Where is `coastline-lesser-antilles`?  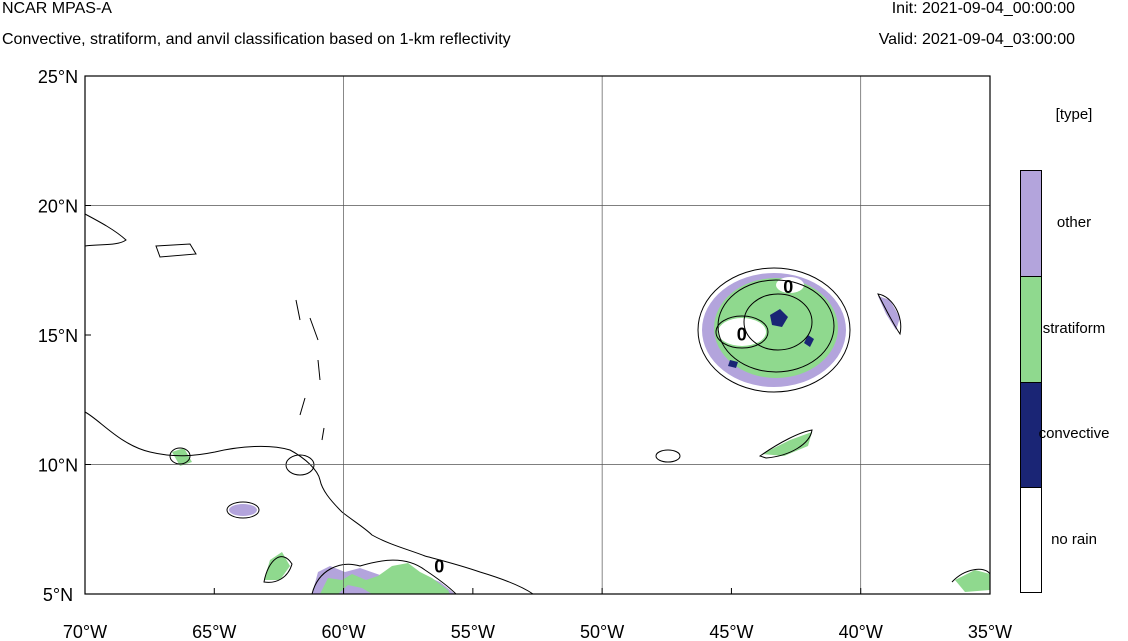
coastline-lesser-antilles is located at coordinates (310, 370).